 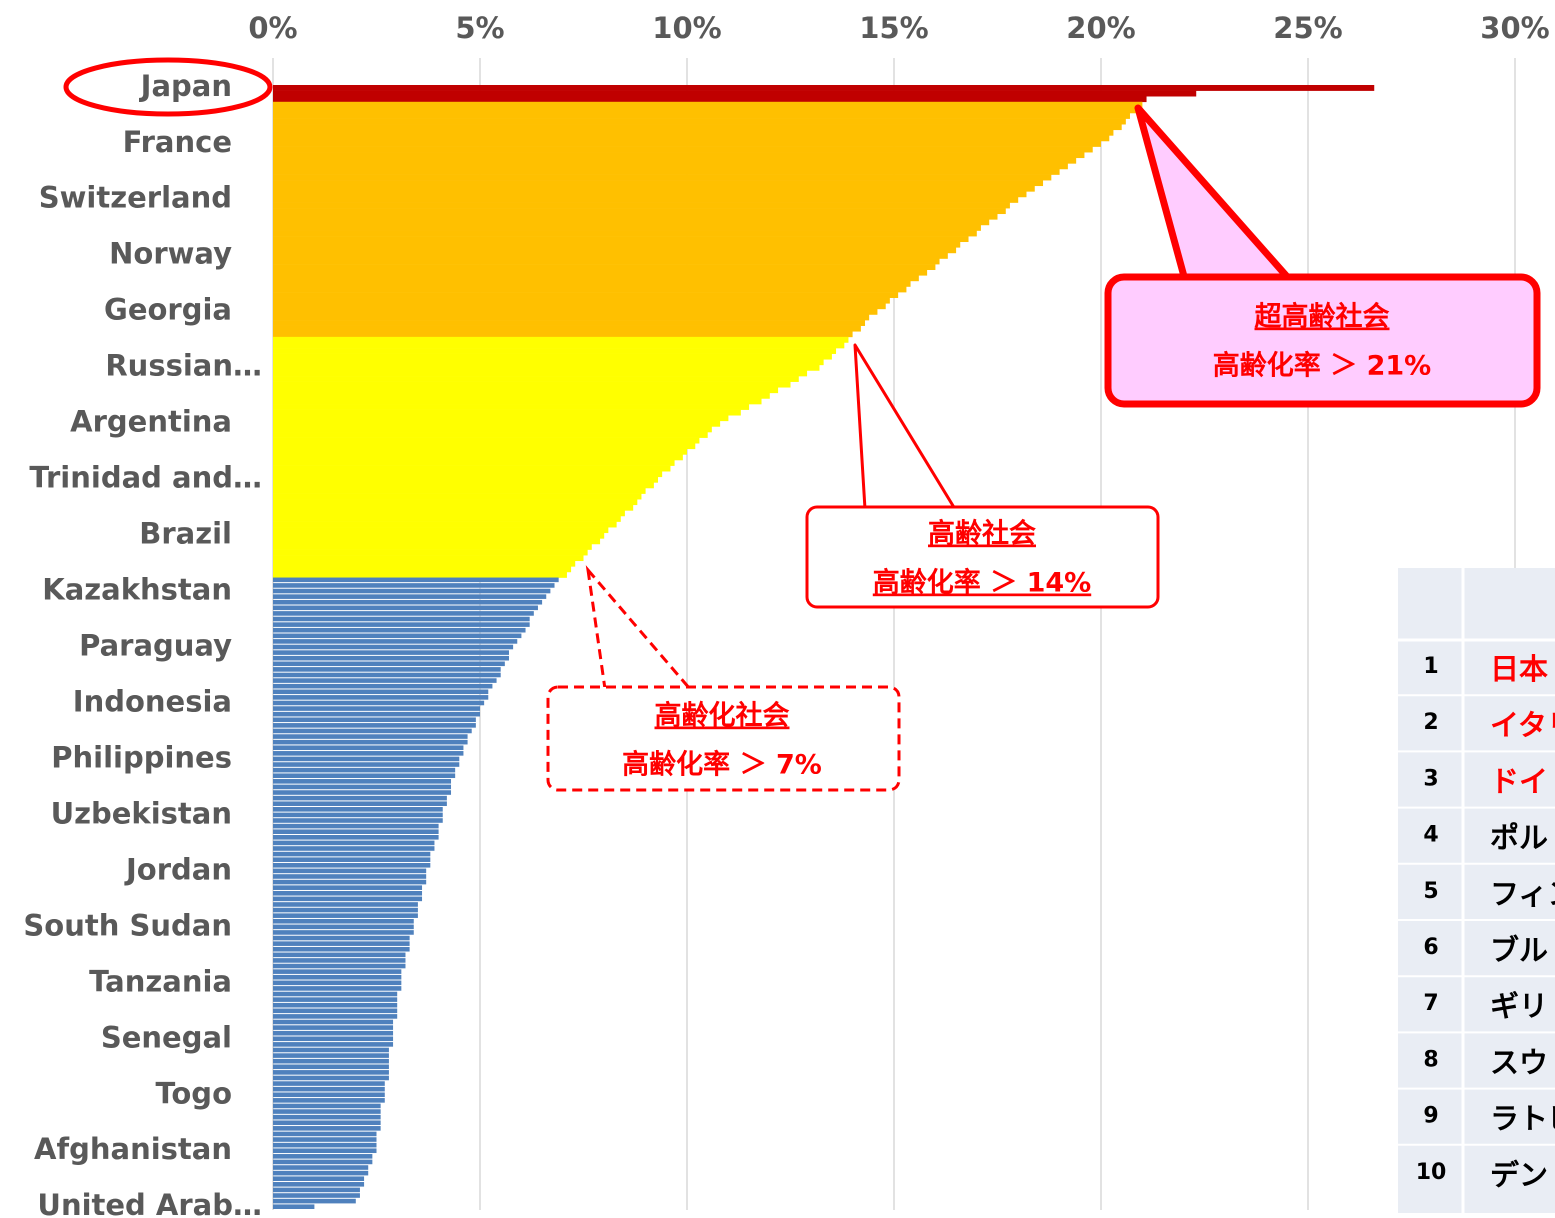 What do you see at coordinates (151, 422) in the screenshot?
I see `y-tick-label: Argentina` at bounding box center [151, 422].